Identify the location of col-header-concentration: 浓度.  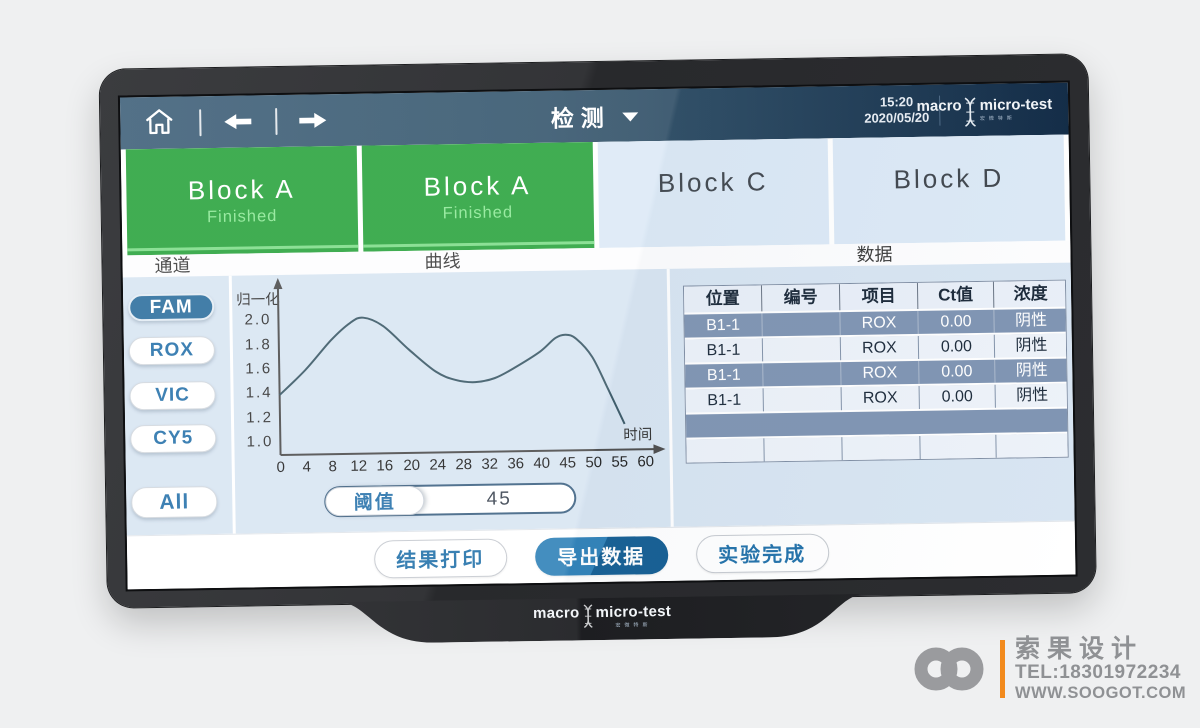
(1030, 293).